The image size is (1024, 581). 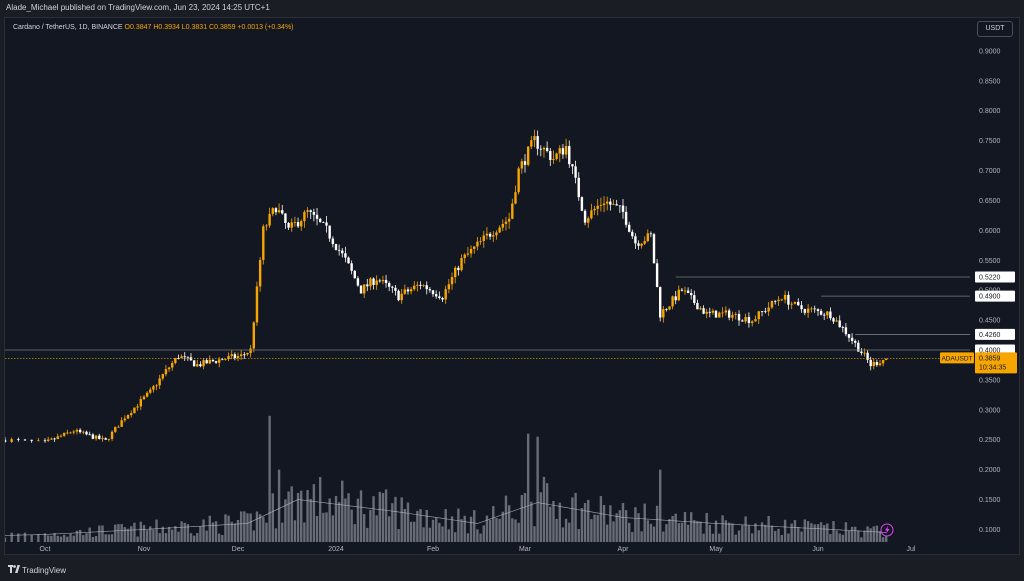 What do you see at coordinates (817, 549) in the screenshot?
I see `x-tick-label: Jun` at bounding box center [817, 549].